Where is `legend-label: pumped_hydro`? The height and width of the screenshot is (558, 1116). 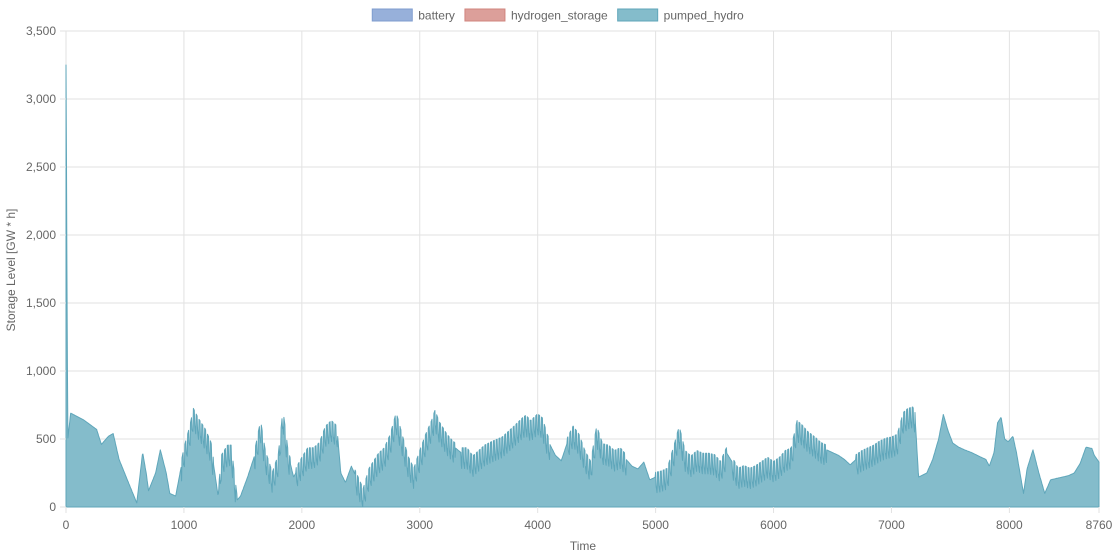
legend-label: pumped_hydro is located at coordinates (704, 16).